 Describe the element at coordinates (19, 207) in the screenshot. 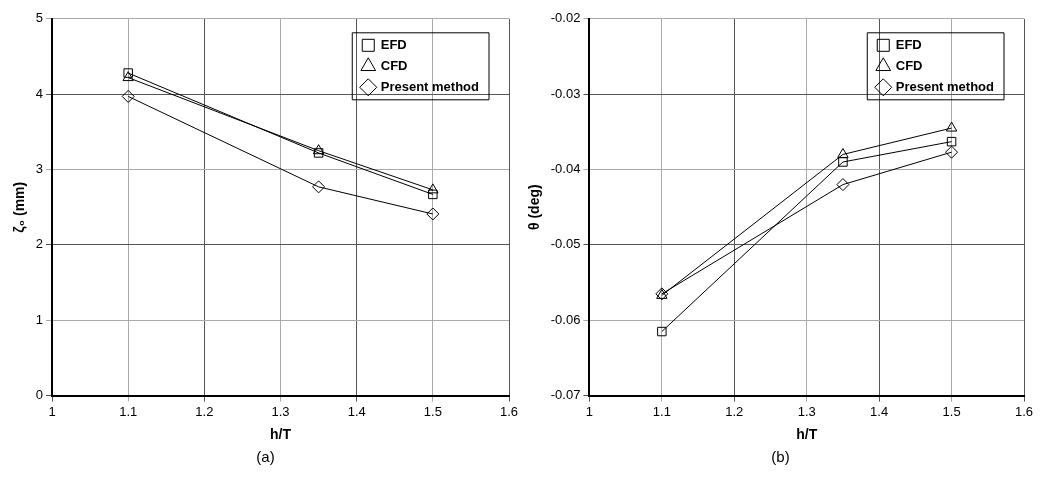

I see `y-axis-title: ζ₀ (mm)` at that location.